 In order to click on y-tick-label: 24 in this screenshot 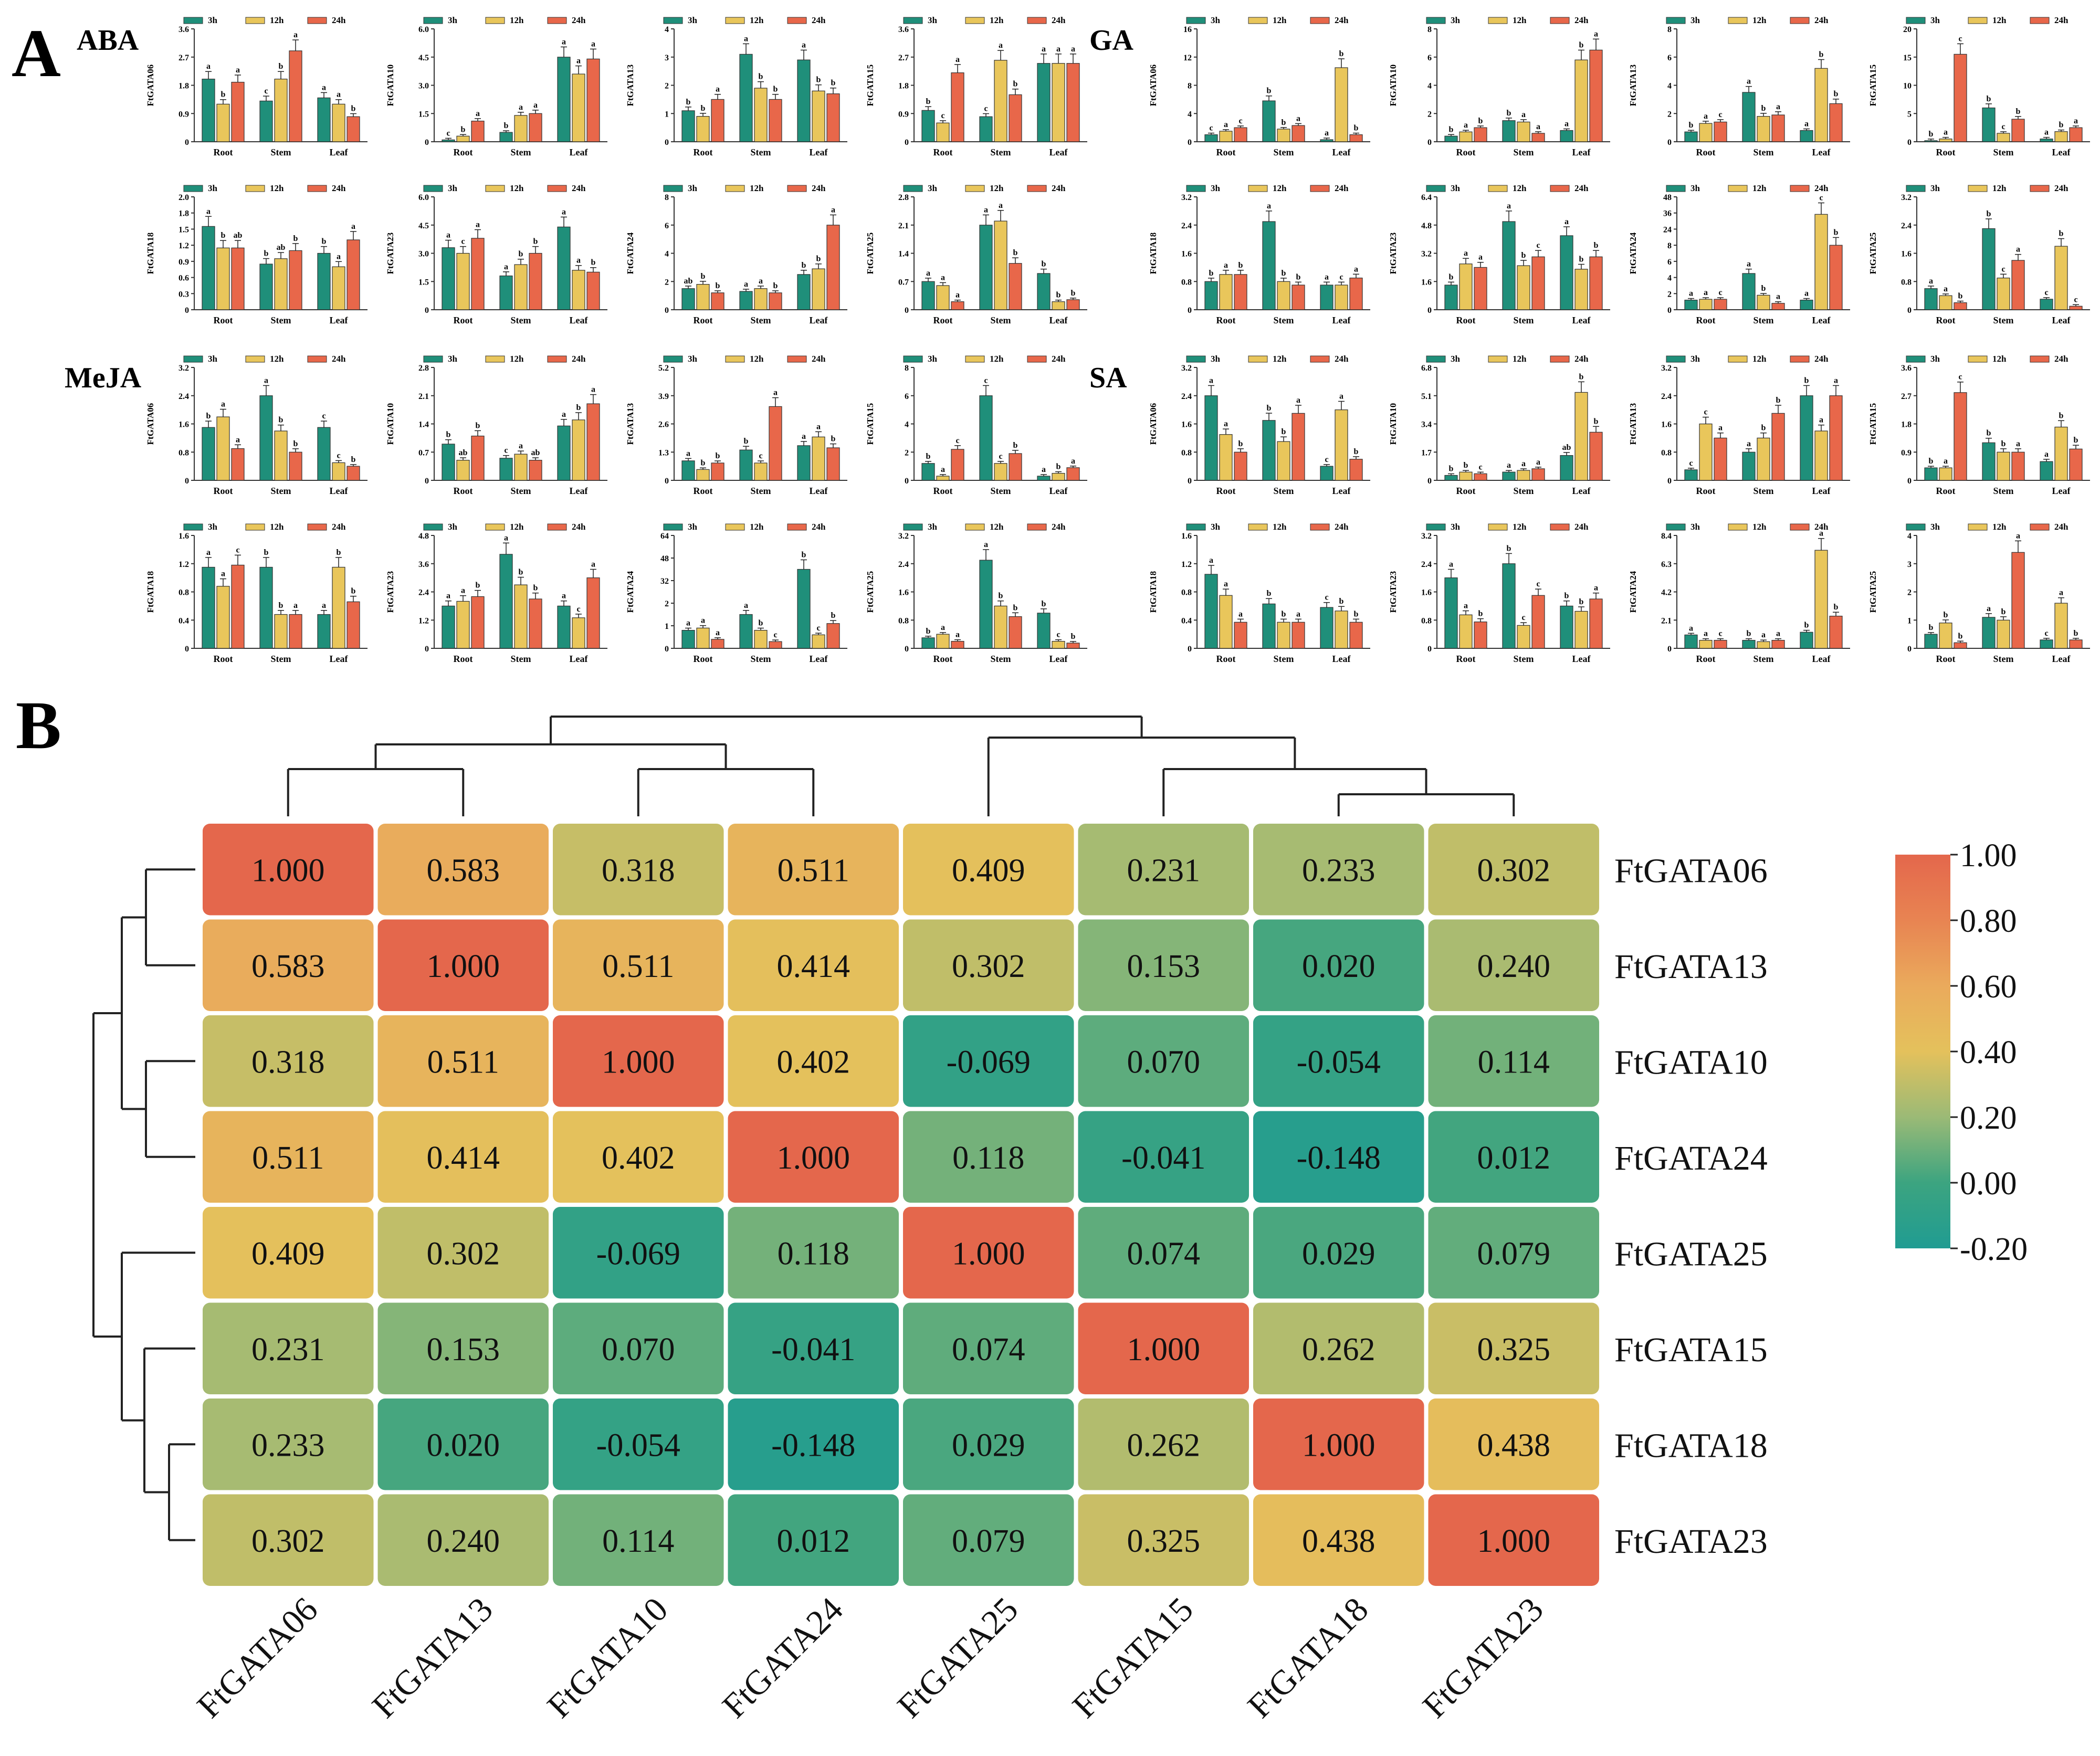, I will do `click(1667, 229)`.